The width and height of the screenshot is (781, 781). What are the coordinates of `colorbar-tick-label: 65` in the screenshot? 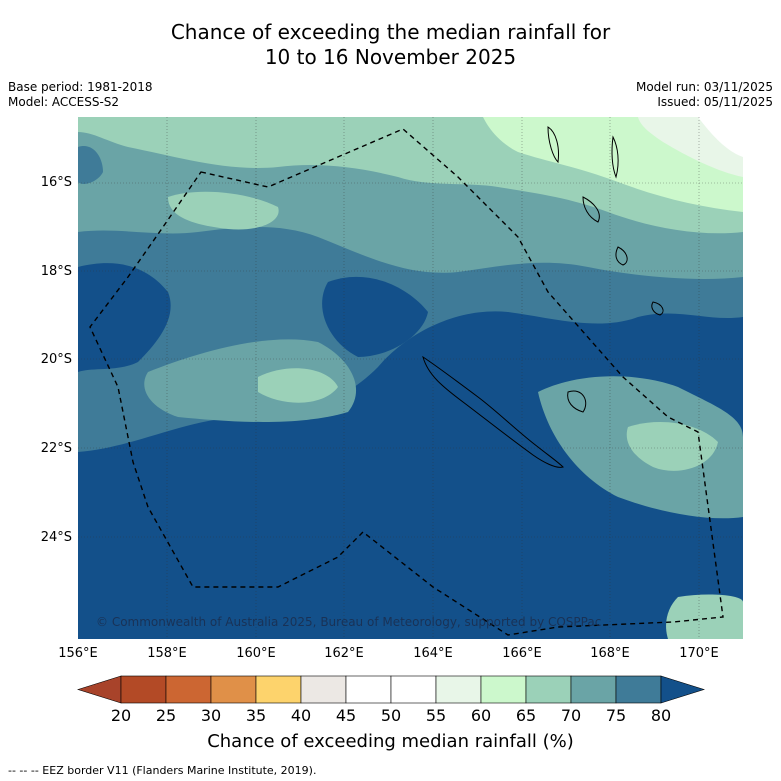 It's located at (526, 715).